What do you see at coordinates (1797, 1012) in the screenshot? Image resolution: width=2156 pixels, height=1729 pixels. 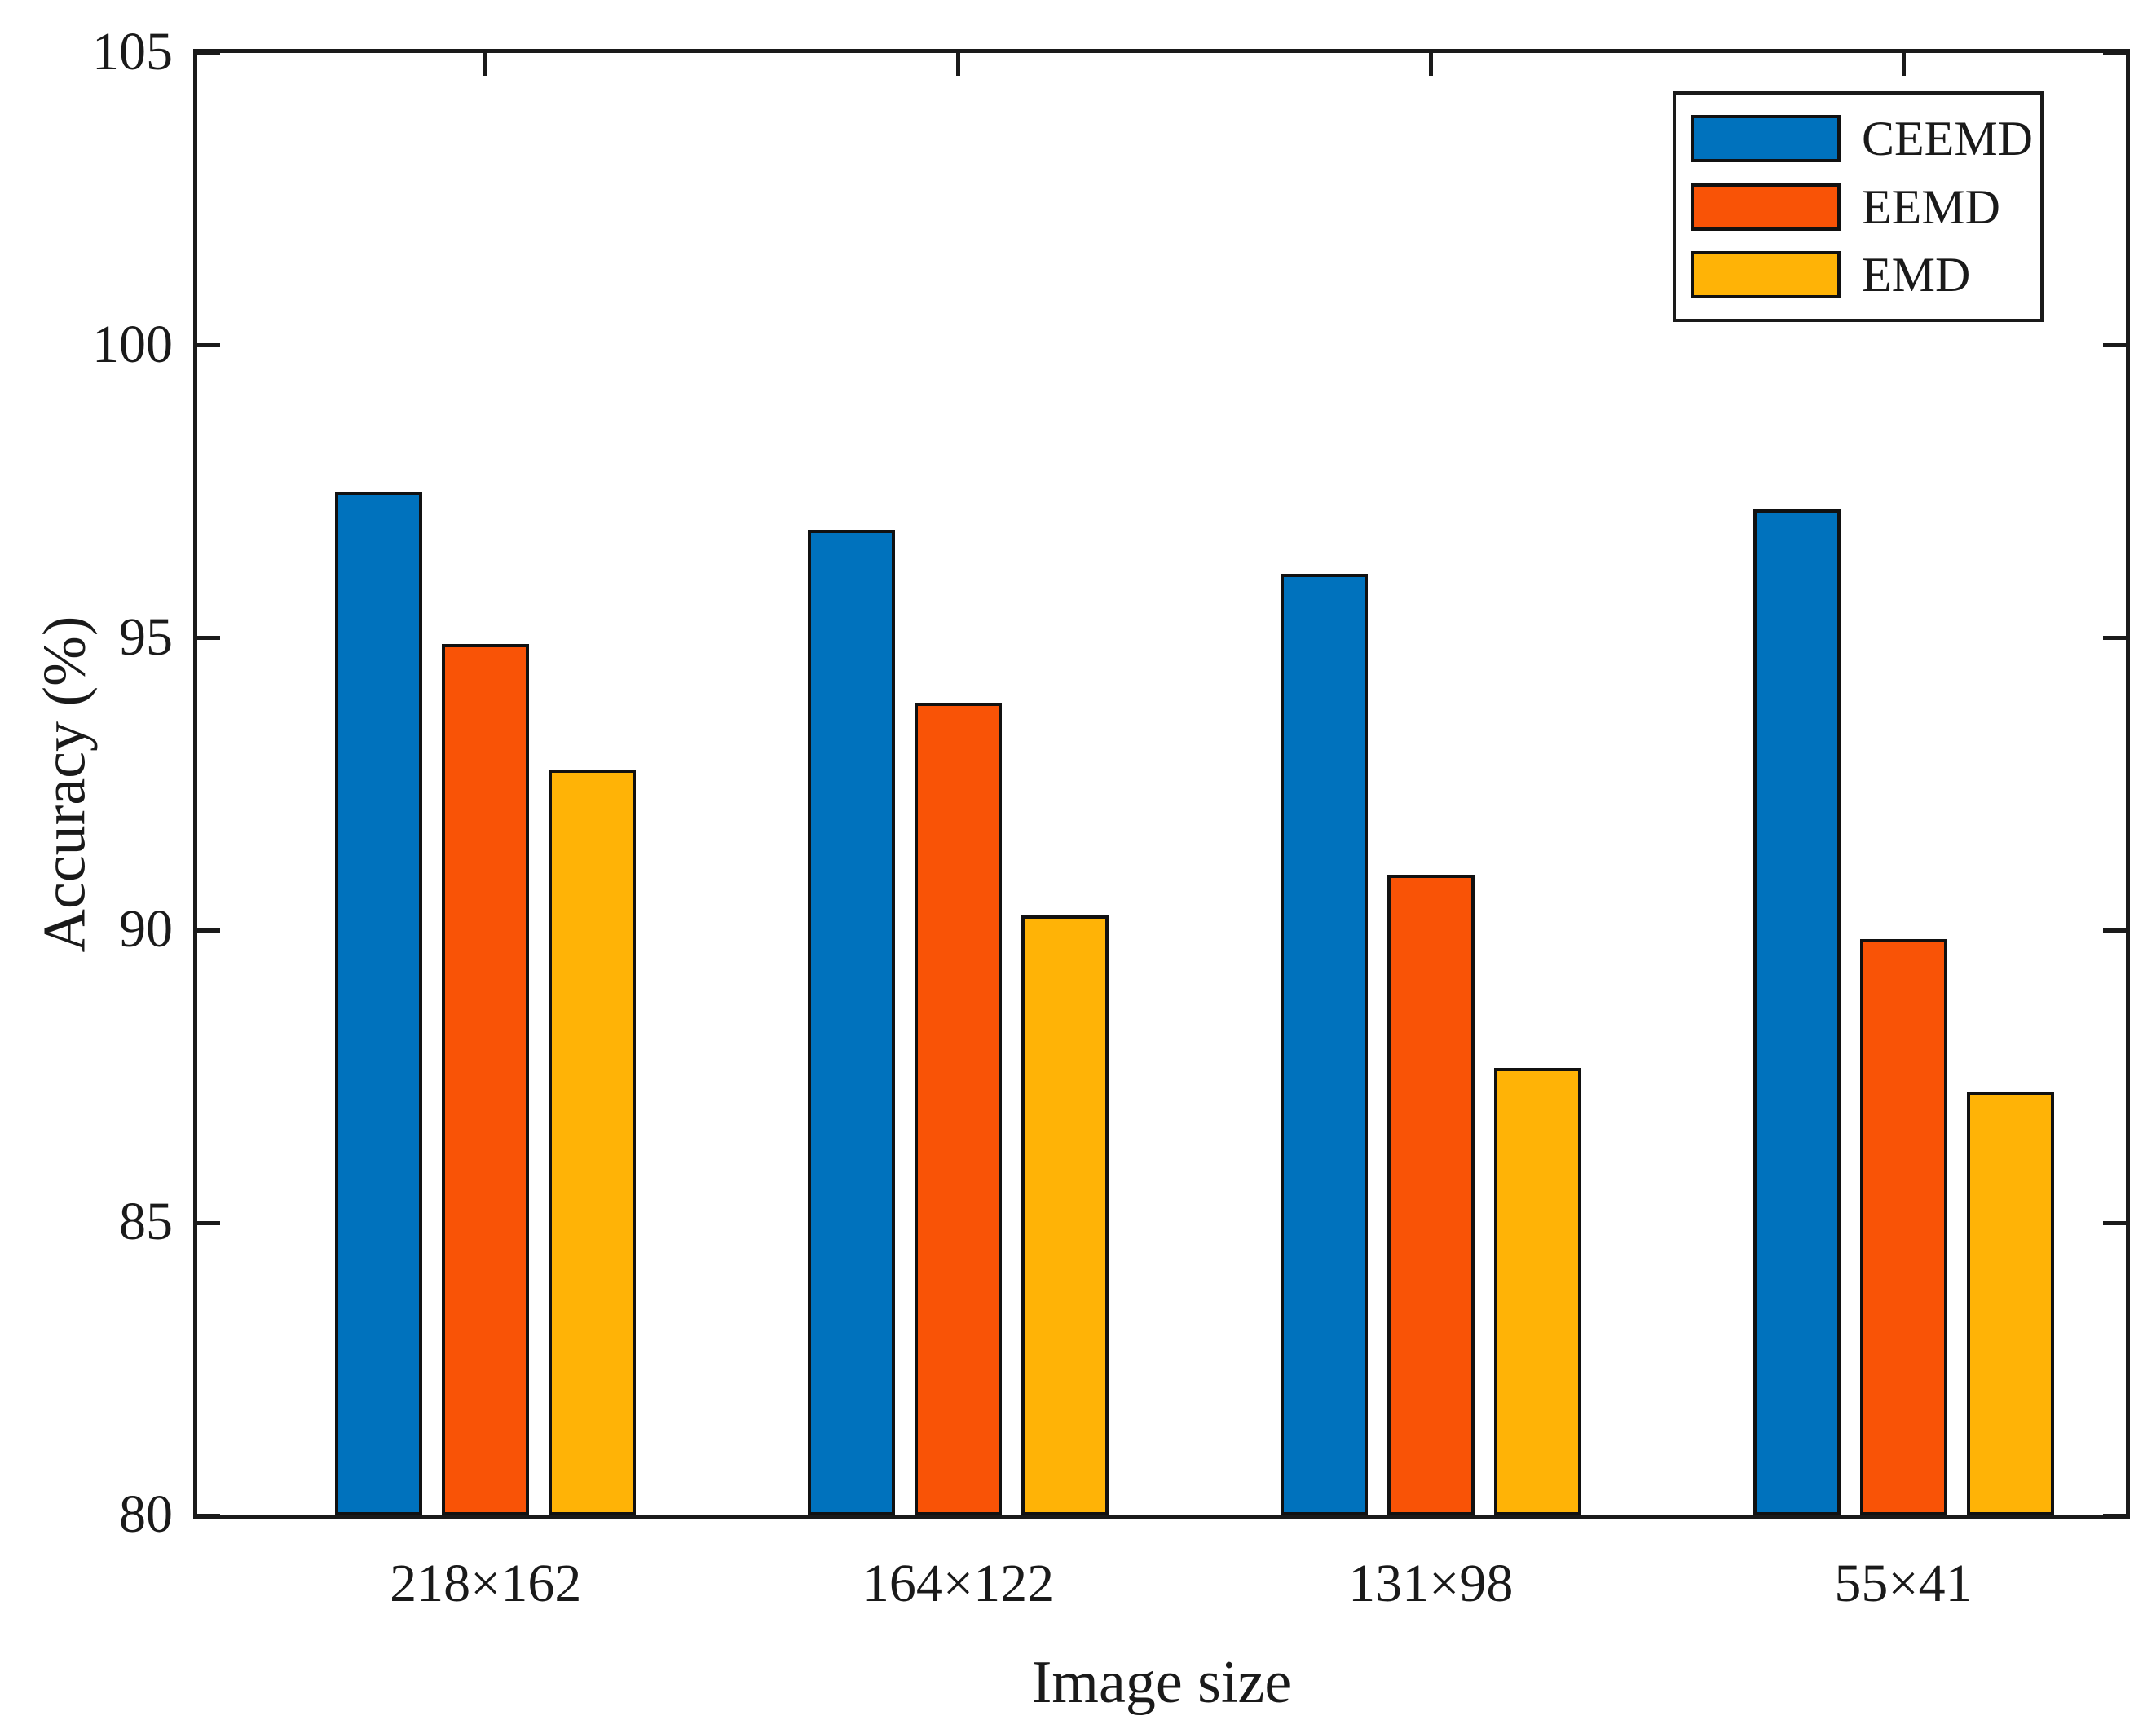 I see `bar-CEEMD-55x41` at bounding box center [1797, 1012].